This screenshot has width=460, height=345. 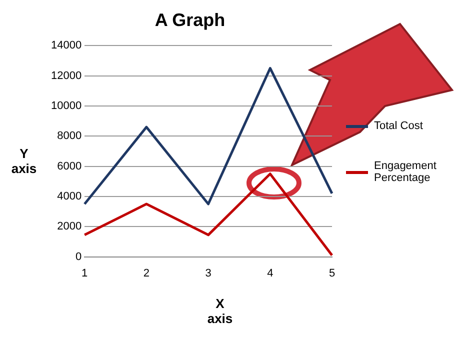 What do you see at coordinates (69, 226) in the screenshot?
I see `y-tick-label: 2000` at bounding box center [69, 226].